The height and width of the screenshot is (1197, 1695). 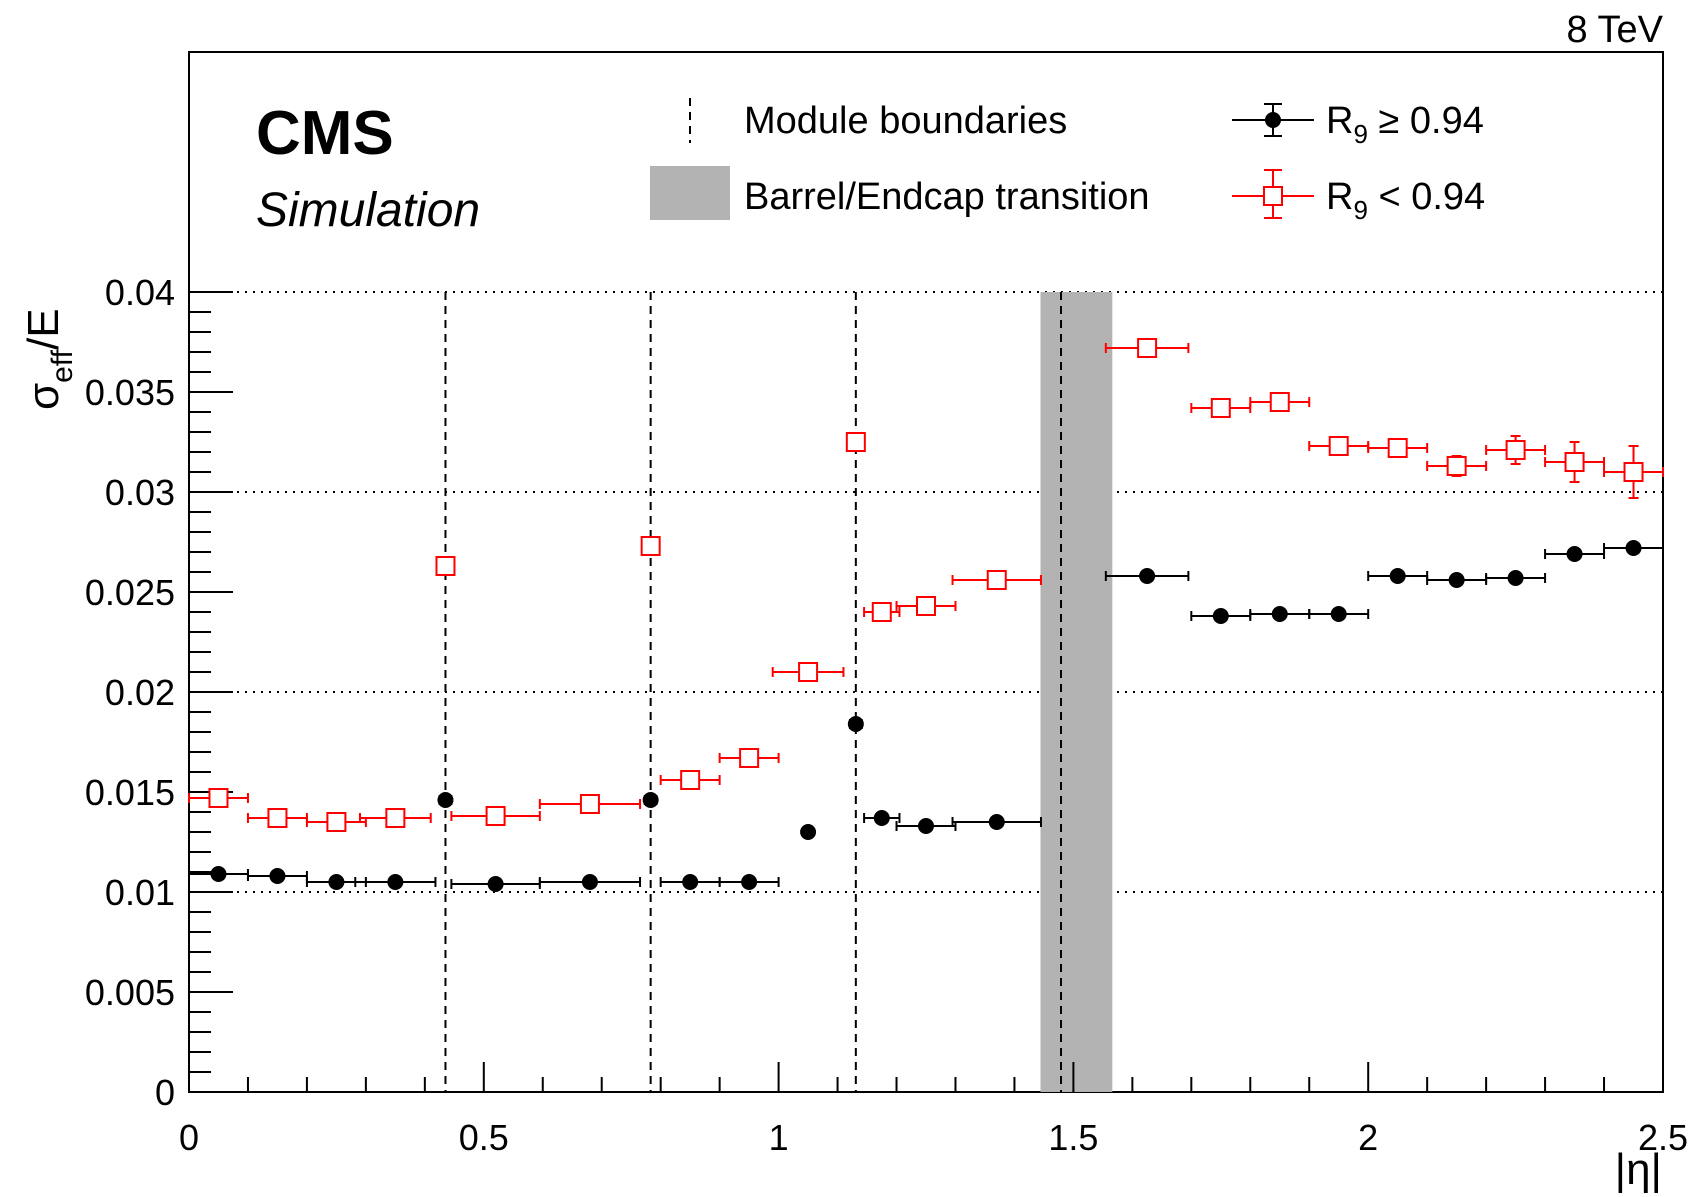 I want to click on legend-series2-label: R9 < 0.94, so click(x=1405, y=200).